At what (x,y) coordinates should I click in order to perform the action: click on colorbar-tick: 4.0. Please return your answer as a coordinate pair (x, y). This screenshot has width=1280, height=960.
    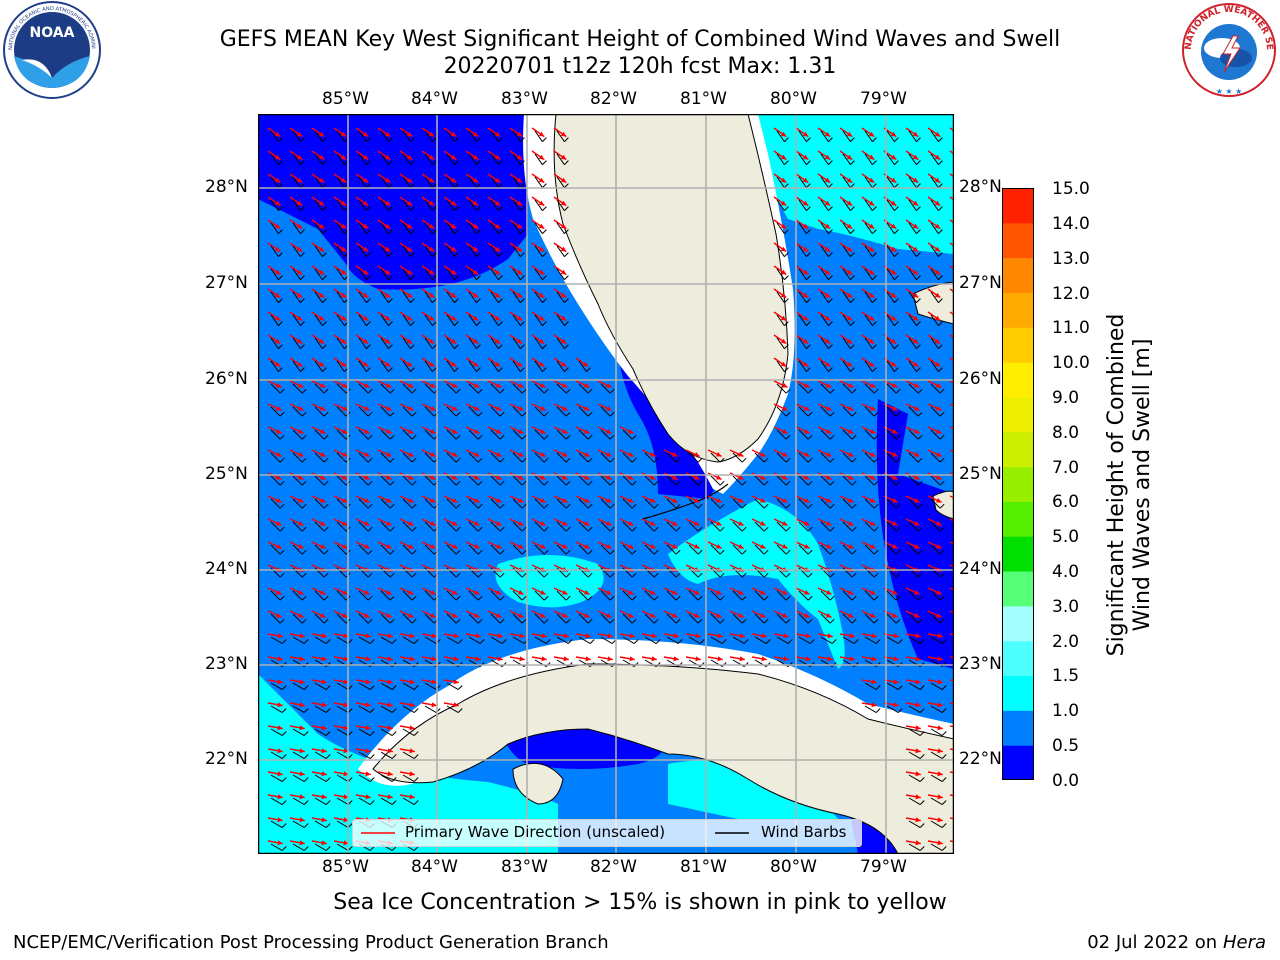
    Looking at the image, I should click on (1066, 572).